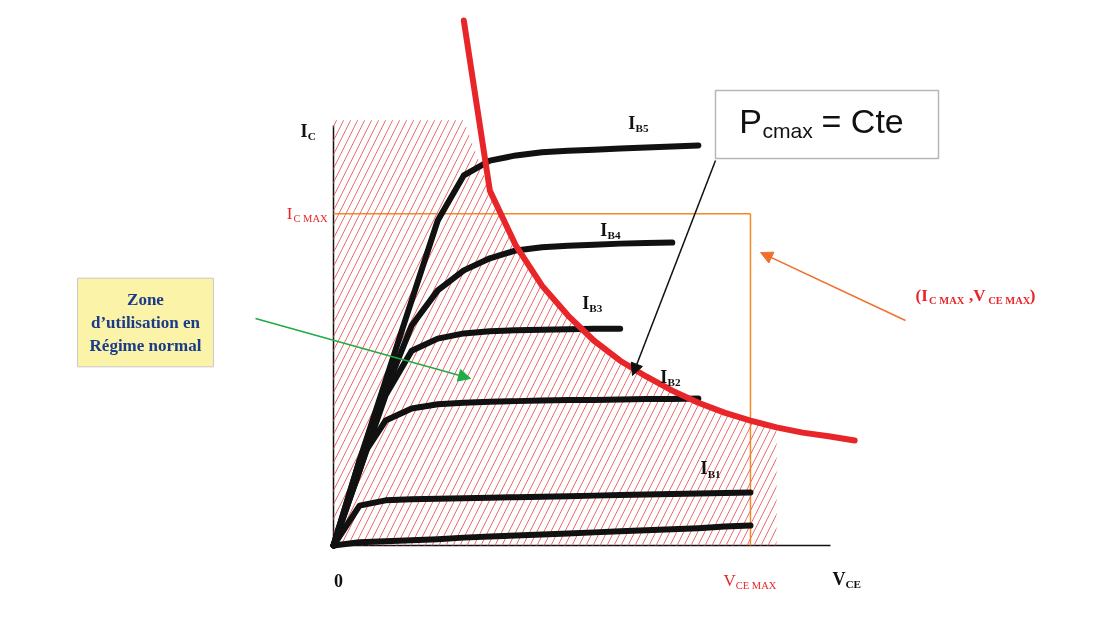 The height and width of the screenshot is (630, 1113). Describe the element at coordinates (338, 581) in the screenshot. I see `text: 0` at that location.